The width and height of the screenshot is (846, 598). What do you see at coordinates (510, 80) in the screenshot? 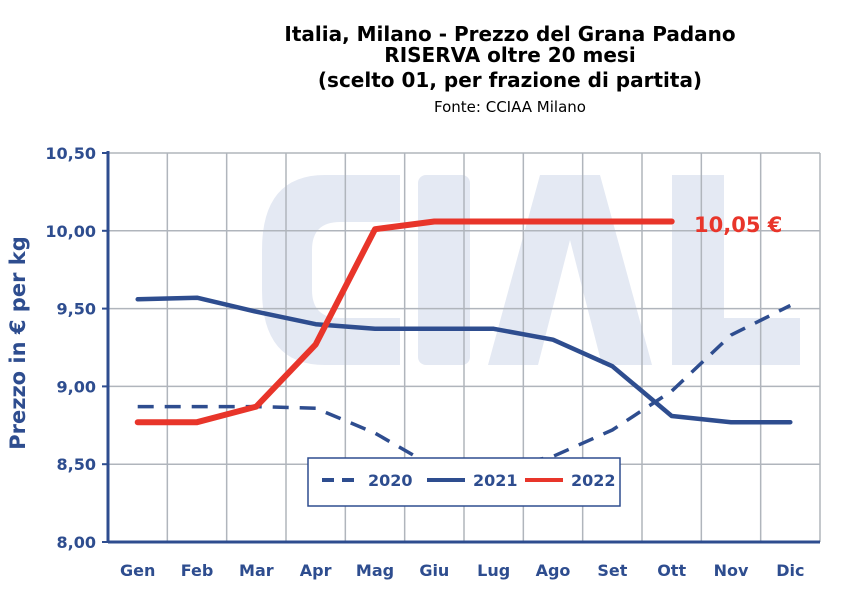
I see `chart-subtitle: (scelto 01, per frazione di partita)` at bounding box center [510, 80].